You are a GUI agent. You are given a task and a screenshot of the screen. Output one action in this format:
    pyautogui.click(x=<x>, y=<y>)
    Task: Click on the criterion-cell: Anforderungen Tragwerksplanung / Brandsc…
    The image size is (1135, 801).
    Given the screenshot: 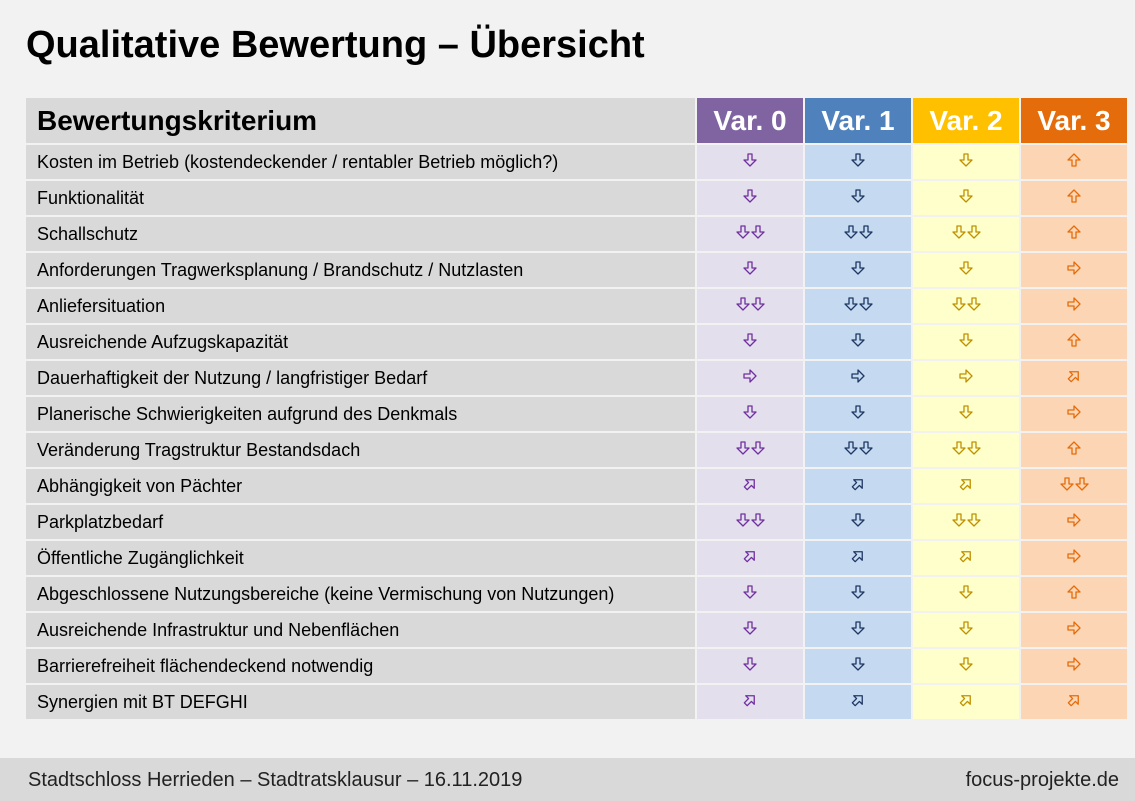 What is the action you would take?
    pyautogui.click(x=360, y=270)
    